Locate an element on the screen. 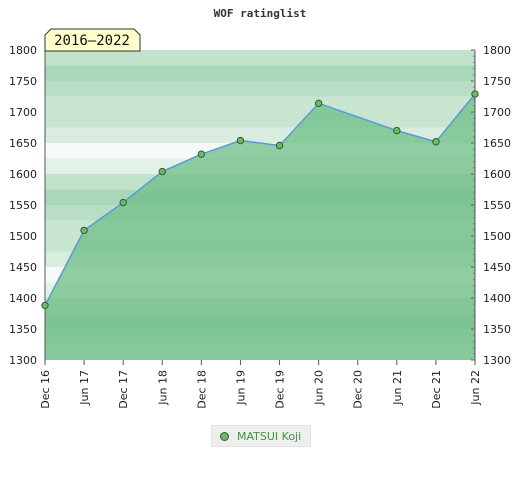 The width and height of the screenshot is (520, 480). period-badge: 2016–2022 is located at coordinates (92, 40).